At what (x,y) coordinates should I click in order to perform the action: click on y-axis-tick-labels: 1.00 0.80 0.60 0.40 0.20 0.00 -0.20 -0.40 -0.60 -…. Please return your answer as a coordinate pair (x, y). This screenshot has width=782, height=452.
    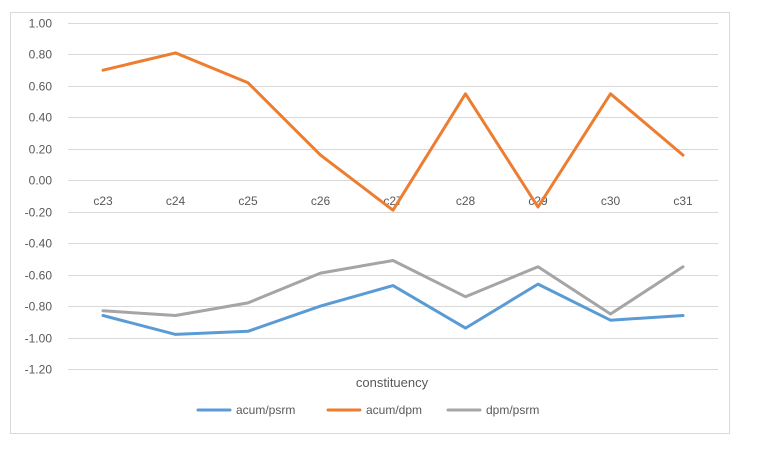
    Looking at the image, I should click on (39, 197).